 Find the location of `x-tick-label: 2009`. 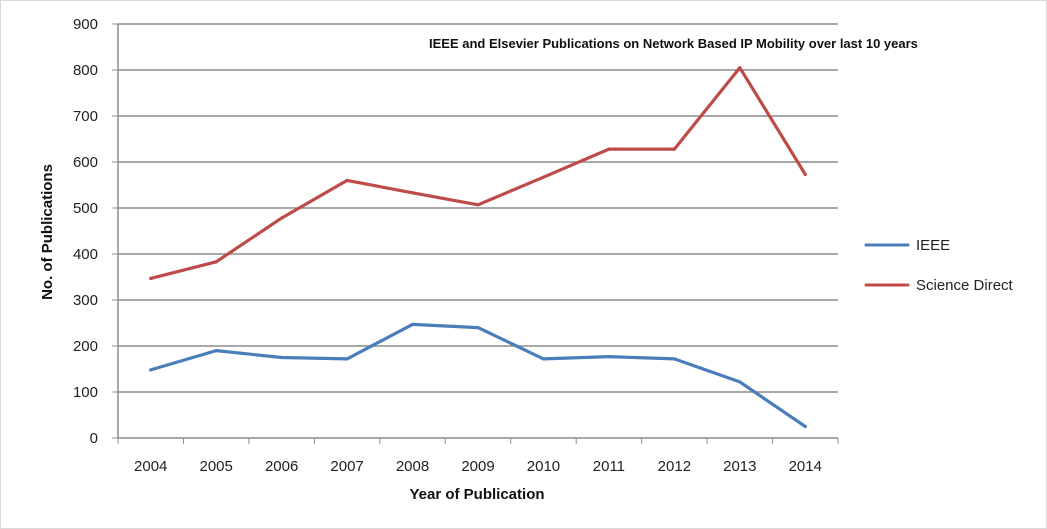

x-tick-label: 2009 is located at coordinates (477, 466).